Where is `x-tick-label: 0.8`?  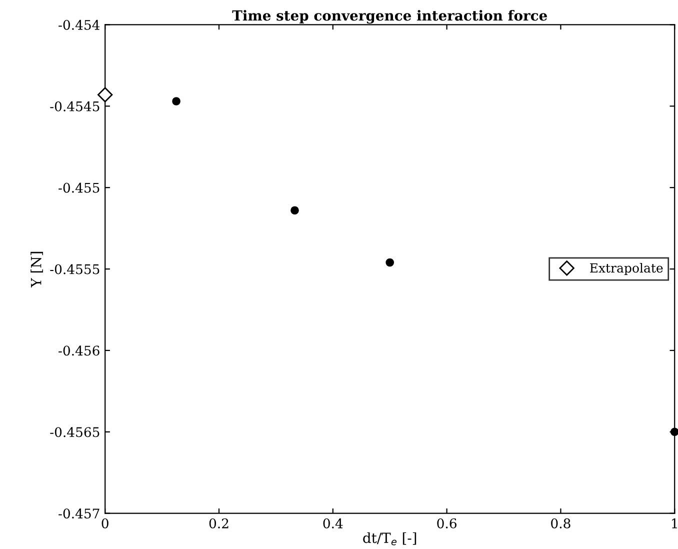
x-tick-label: 0.8 is located at coordinates (560, 523).